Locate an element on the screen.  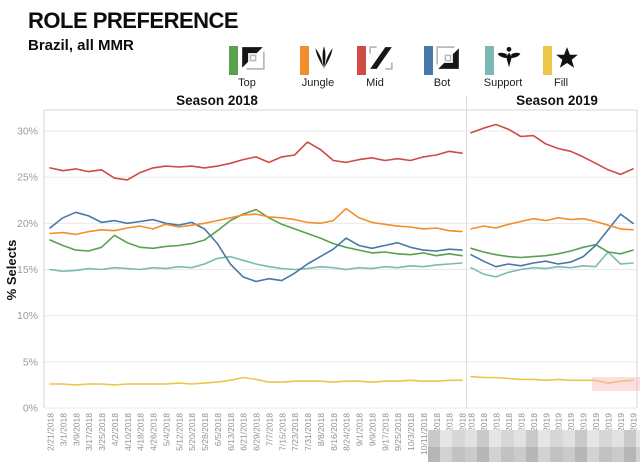
x-tick-label: 10/3/2018 is located at coordinates (411, 432).